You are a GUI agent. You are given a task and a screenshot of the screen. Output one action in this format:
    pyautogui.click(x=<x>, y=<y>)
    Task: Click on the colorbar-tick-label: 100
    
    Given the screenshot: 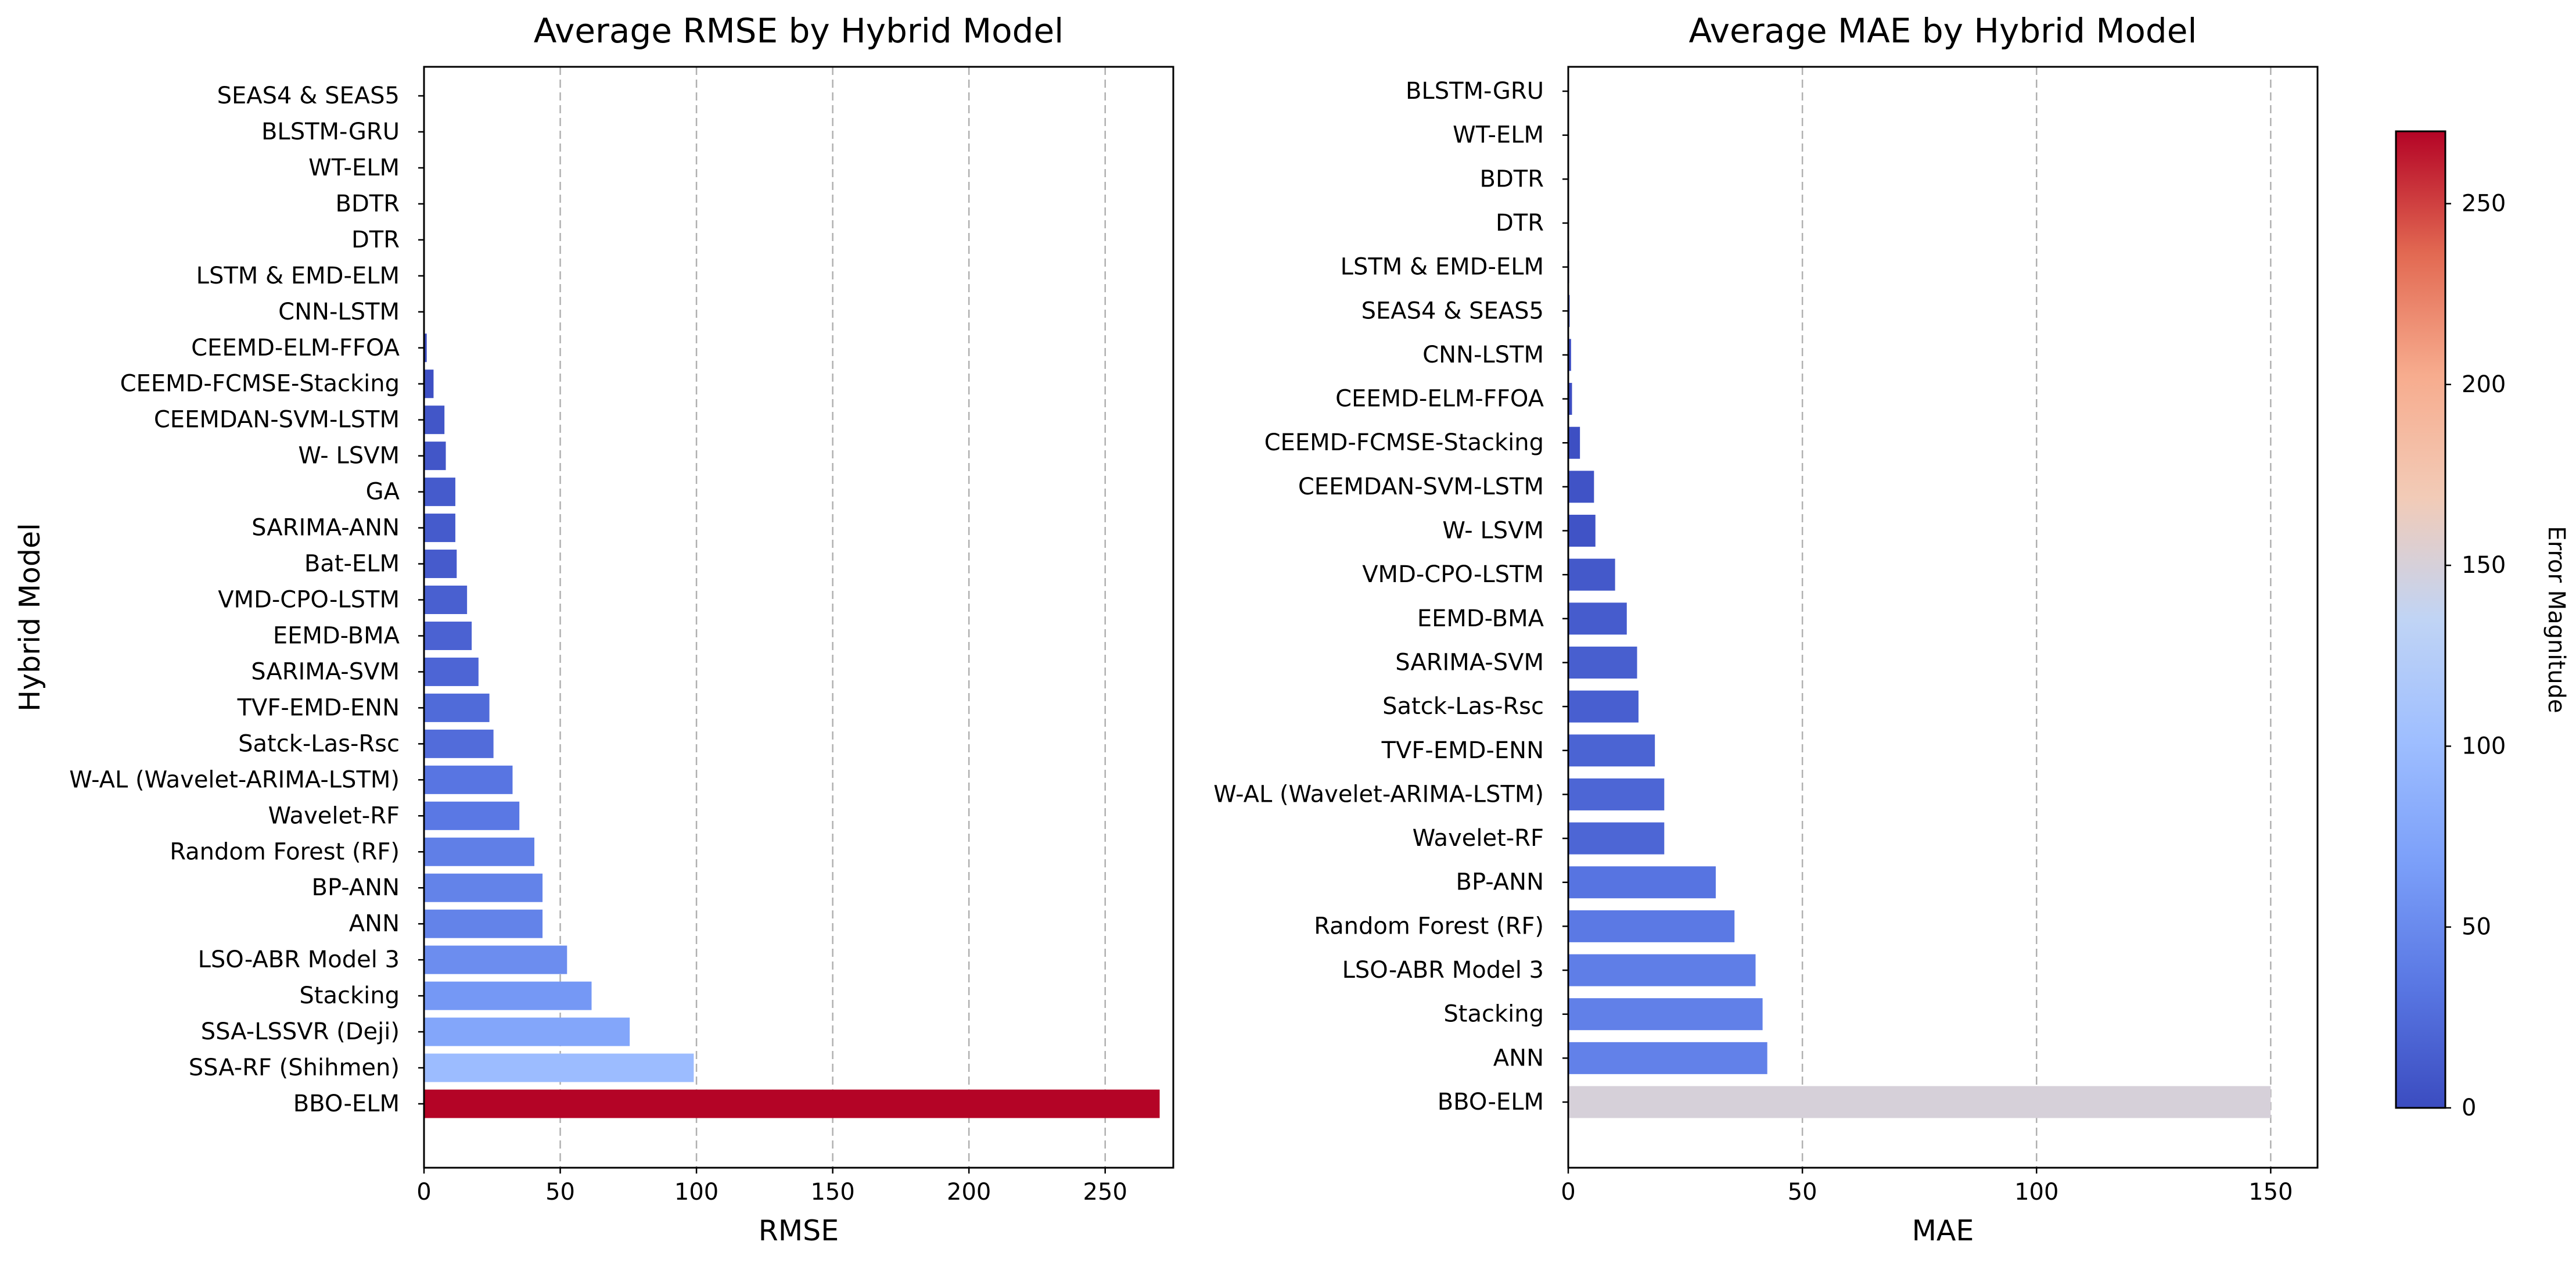 What is the action you would take?
    pyautogui.click(x=2484, y=746)
    